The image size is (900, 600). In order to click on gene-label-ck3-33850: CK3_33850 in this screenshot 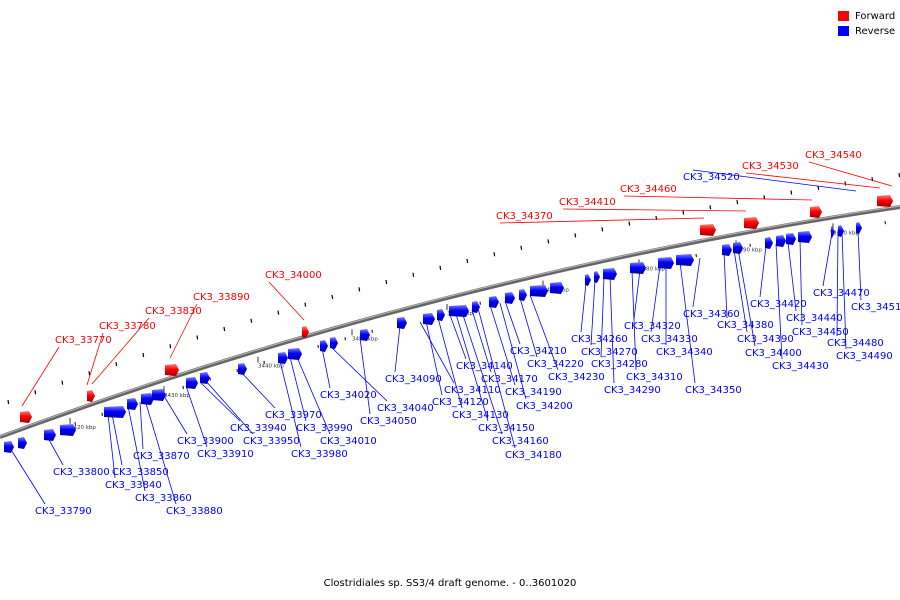, I will do `click(140, 472)`.